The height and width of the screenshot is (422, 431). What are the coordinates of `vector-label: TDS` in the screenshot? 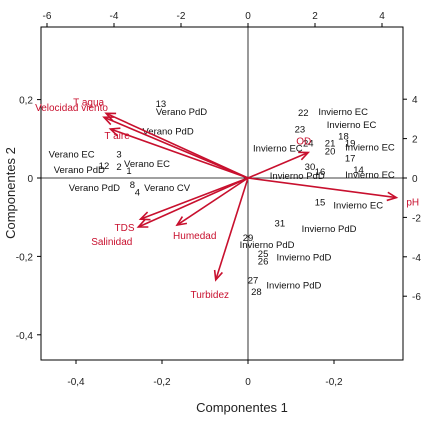 It's located at (125, 228).